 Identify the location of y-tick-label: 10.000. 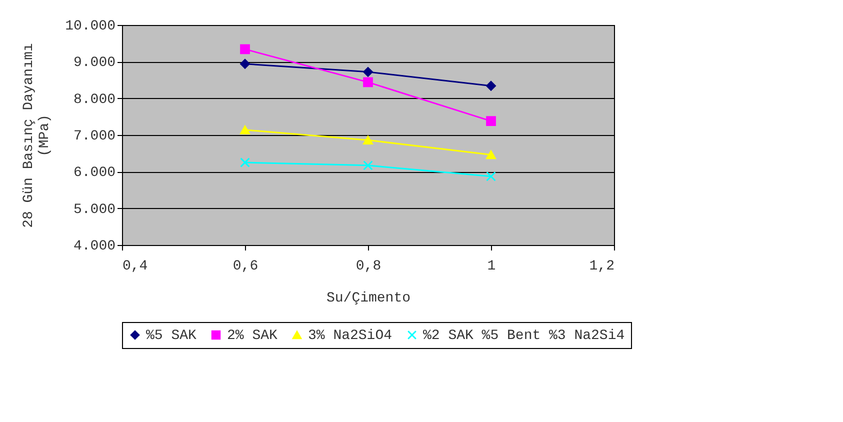
(90, 26).